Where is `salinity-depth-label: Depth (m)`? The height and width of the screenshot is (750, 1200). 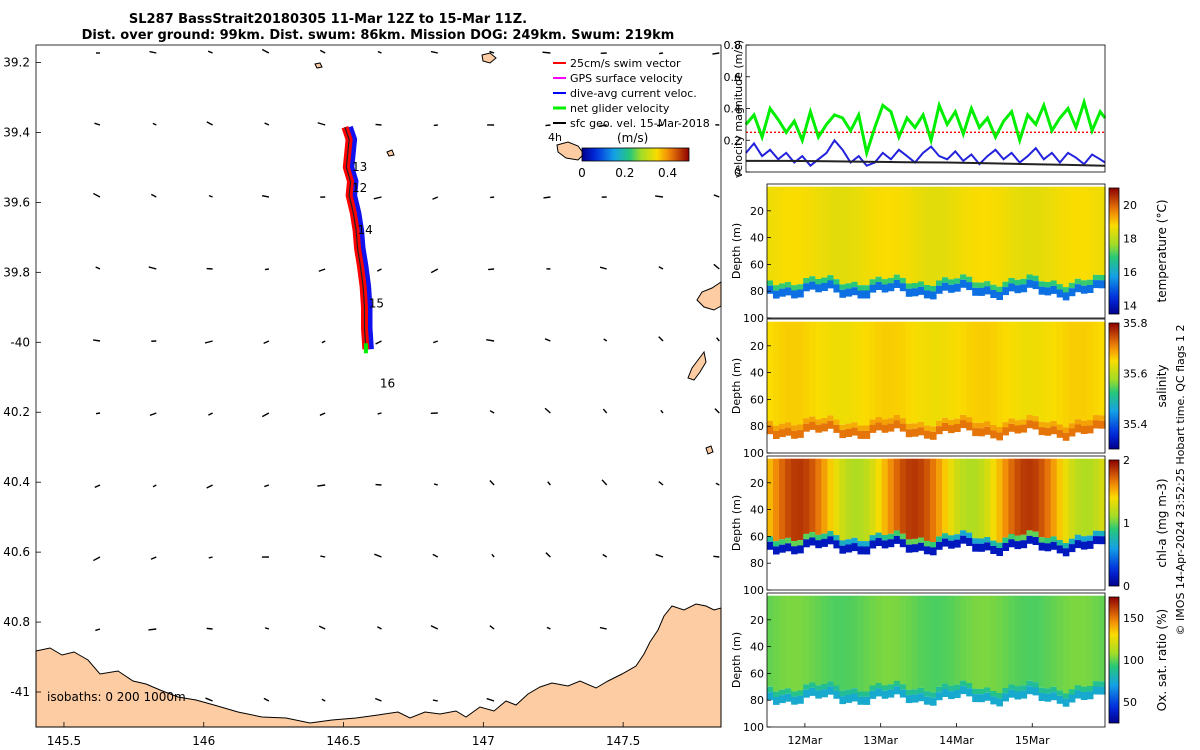
salinity-depth-label: Depth (m) is located at coordinates (736, 386).